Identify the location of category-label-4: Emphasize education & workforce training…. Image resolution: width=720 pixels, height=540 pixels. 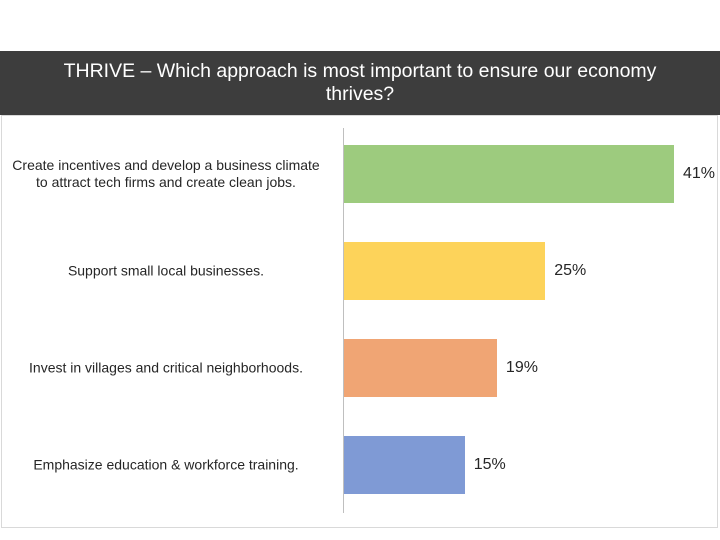
(166, 464).